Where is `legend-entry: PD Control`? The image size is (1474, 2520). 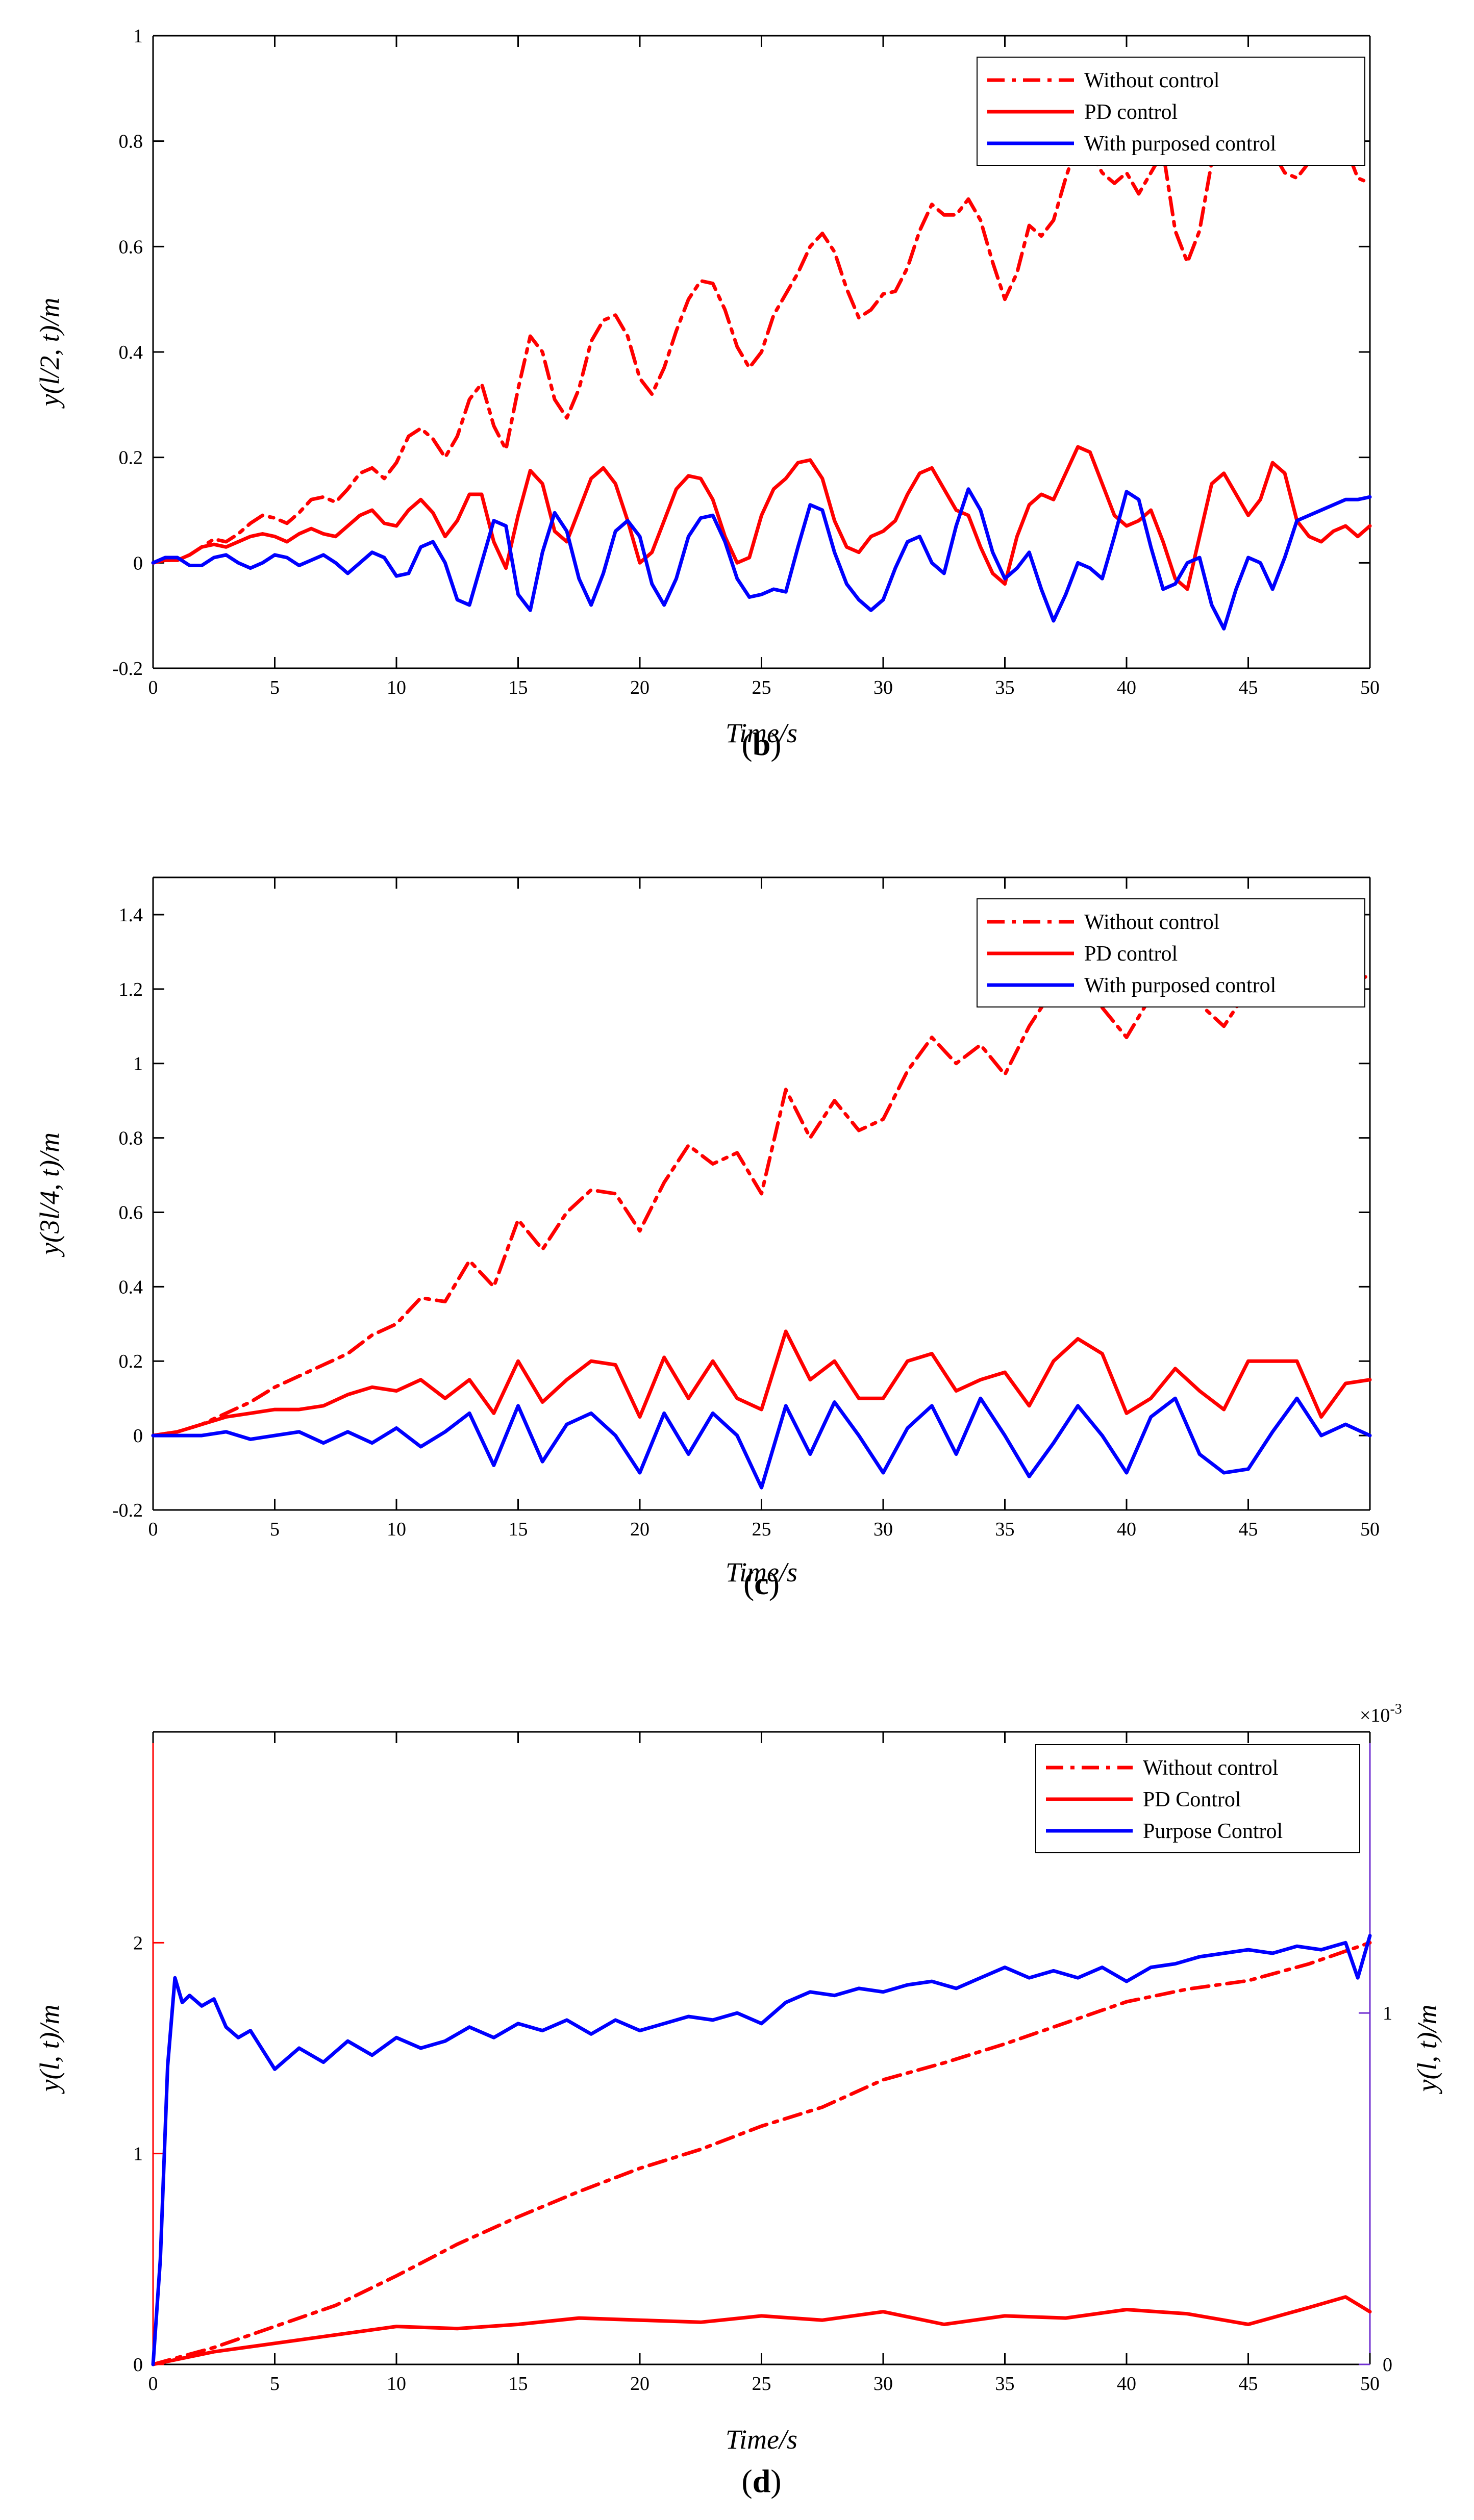 legend-entry: PD Control is located at coordinates (1192, 1800).